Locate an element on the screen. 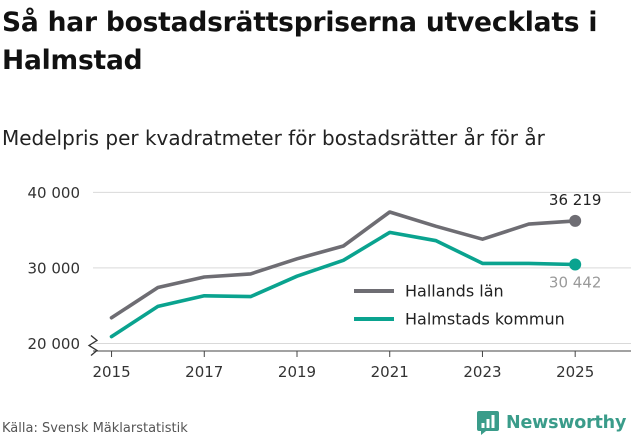 The width and height of the screenshot is (631, 439). x-tick-label: 2021 is located at coordinates (390, 372).